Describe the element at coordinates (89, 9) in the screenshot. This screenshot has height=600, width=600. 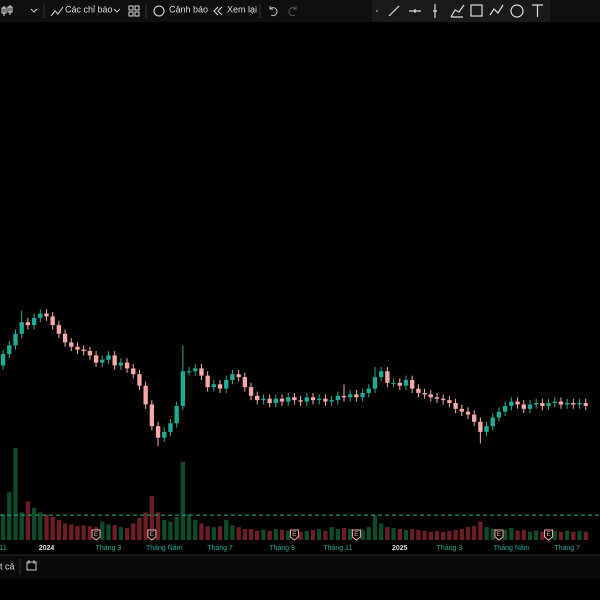
I see `indicators-button: Các chỉ báo` at that location.